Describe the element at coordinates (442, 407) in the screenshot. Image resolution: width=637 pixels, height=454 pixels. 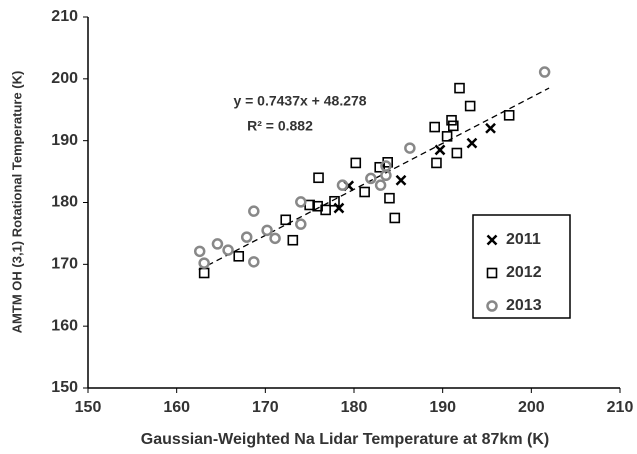
I see `x-tick-label: 190` at that location.